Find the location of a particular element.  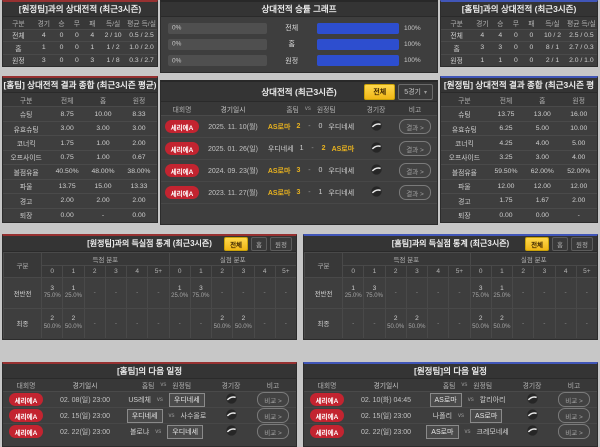

match-date: 02. 22(일) 23:00 is located at coordinates (386, 432).